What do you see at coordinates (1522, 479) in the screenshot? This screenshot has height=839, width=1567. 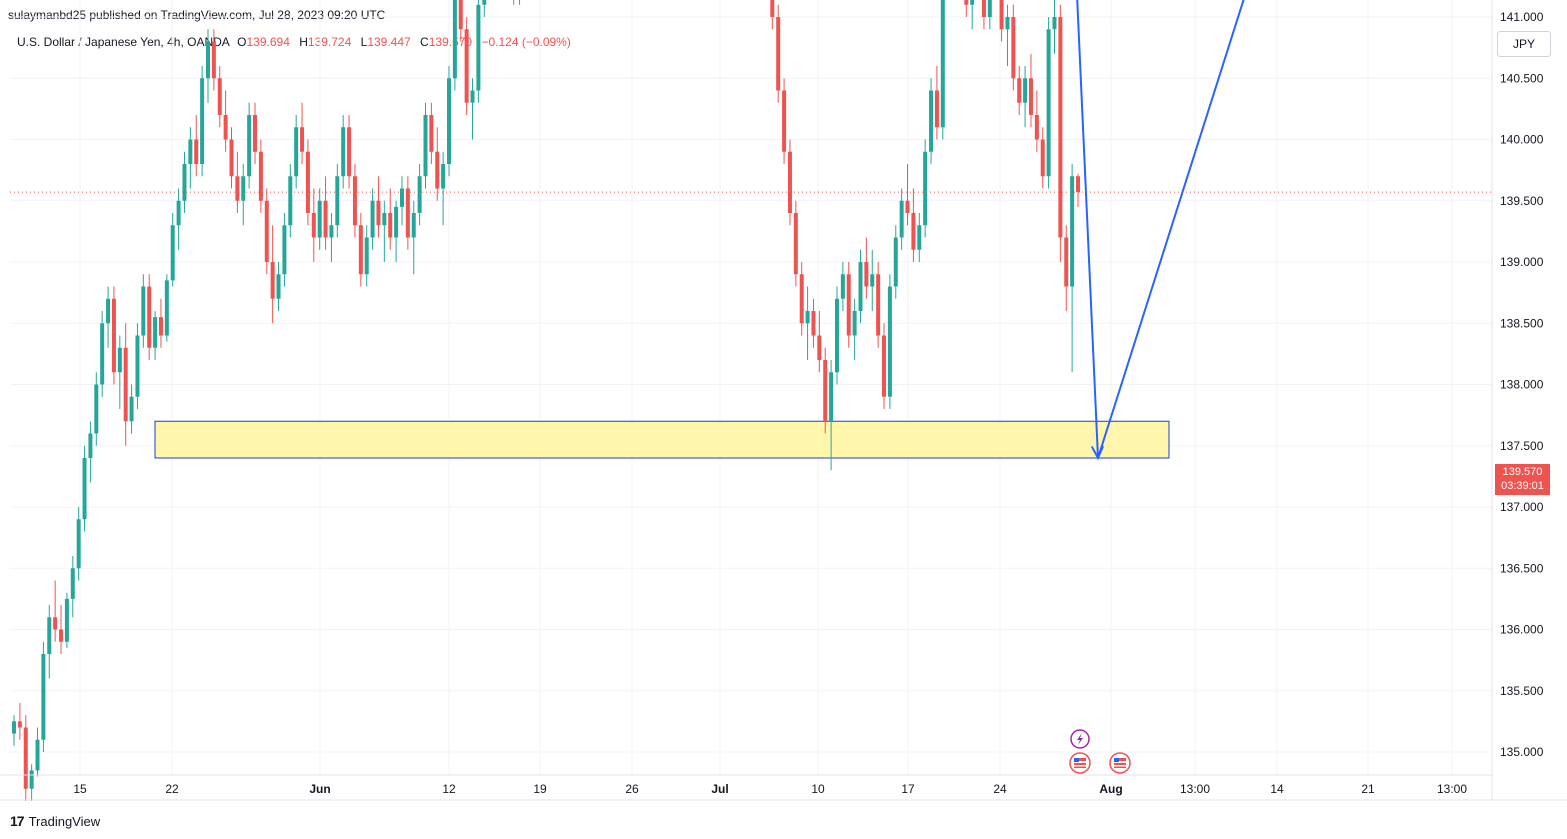 I see `current-price-tag: 139.570 03:39:01` at bounding box center [1522, 479].